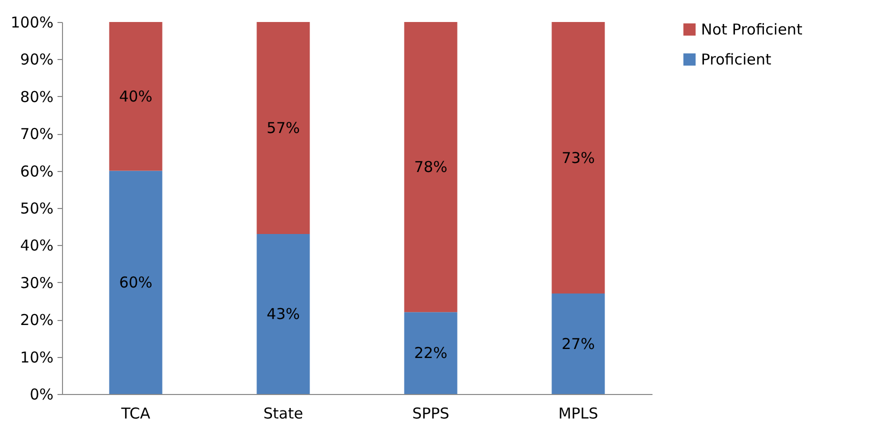 Image resolution: width=876 pixels, height=432 pixels. I want to click on data-label: 57%, so click(283, 128).